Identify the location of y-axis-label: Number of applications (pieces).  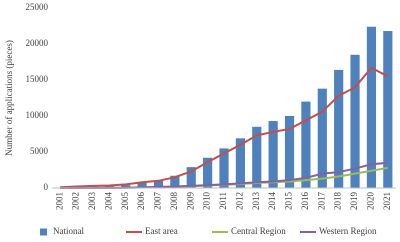
(9, 98).